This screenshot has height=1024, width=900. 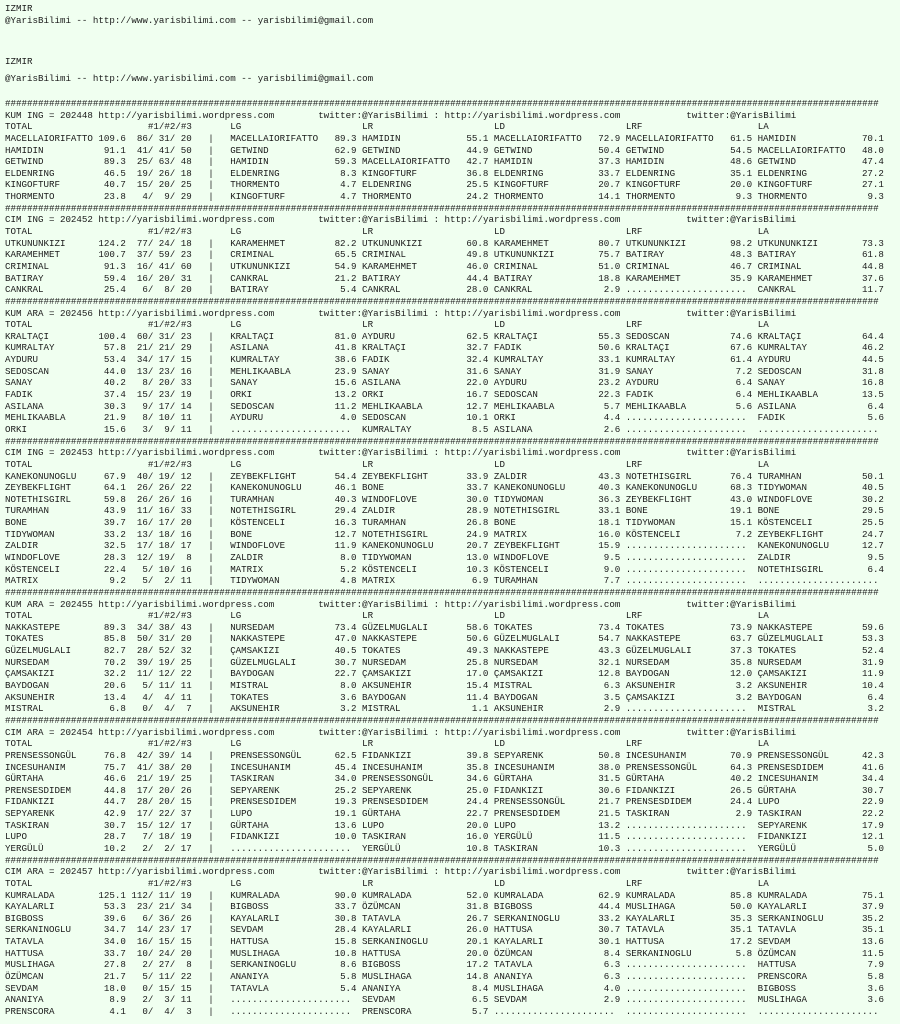 I want to click on column-header-row: TOTAL #1/#2/#3 LG LR LD LRF LA, so click(x=447, y=465).